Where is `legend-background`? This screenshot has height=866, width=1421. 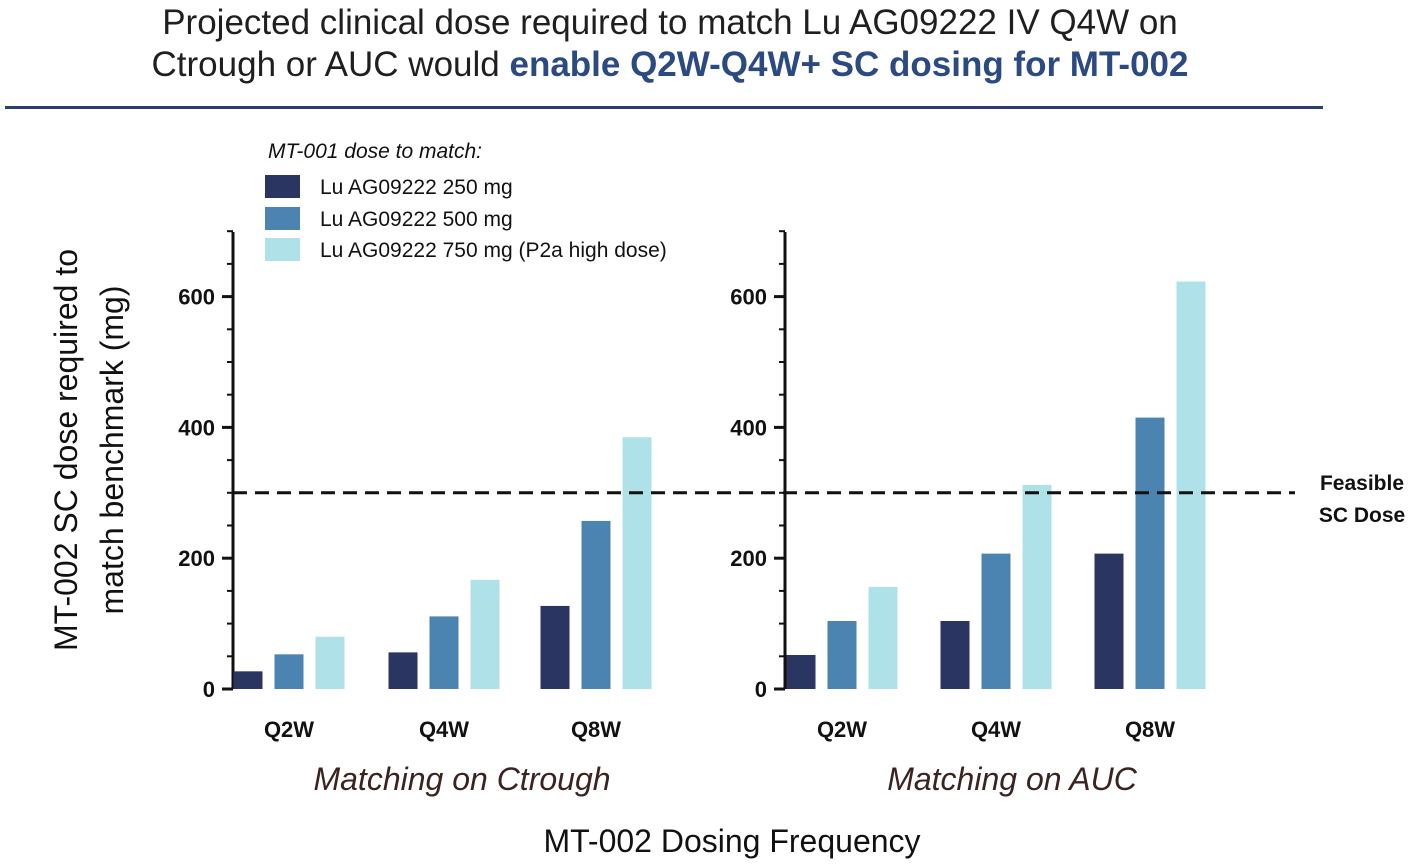 legend-background is located at coordinates (510, 254).